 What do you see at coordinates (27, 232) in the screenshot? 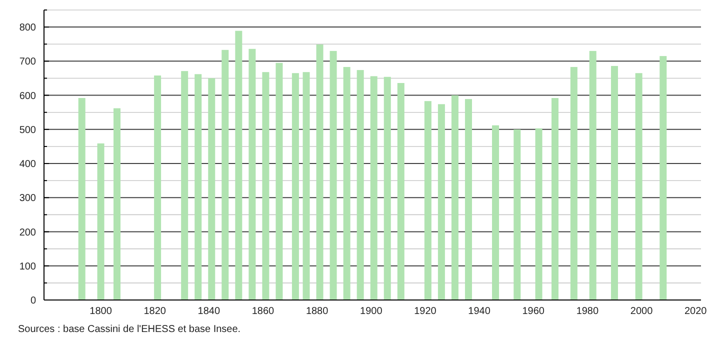
I see `y-tick-label: 200` at bounding box center [27, 232].